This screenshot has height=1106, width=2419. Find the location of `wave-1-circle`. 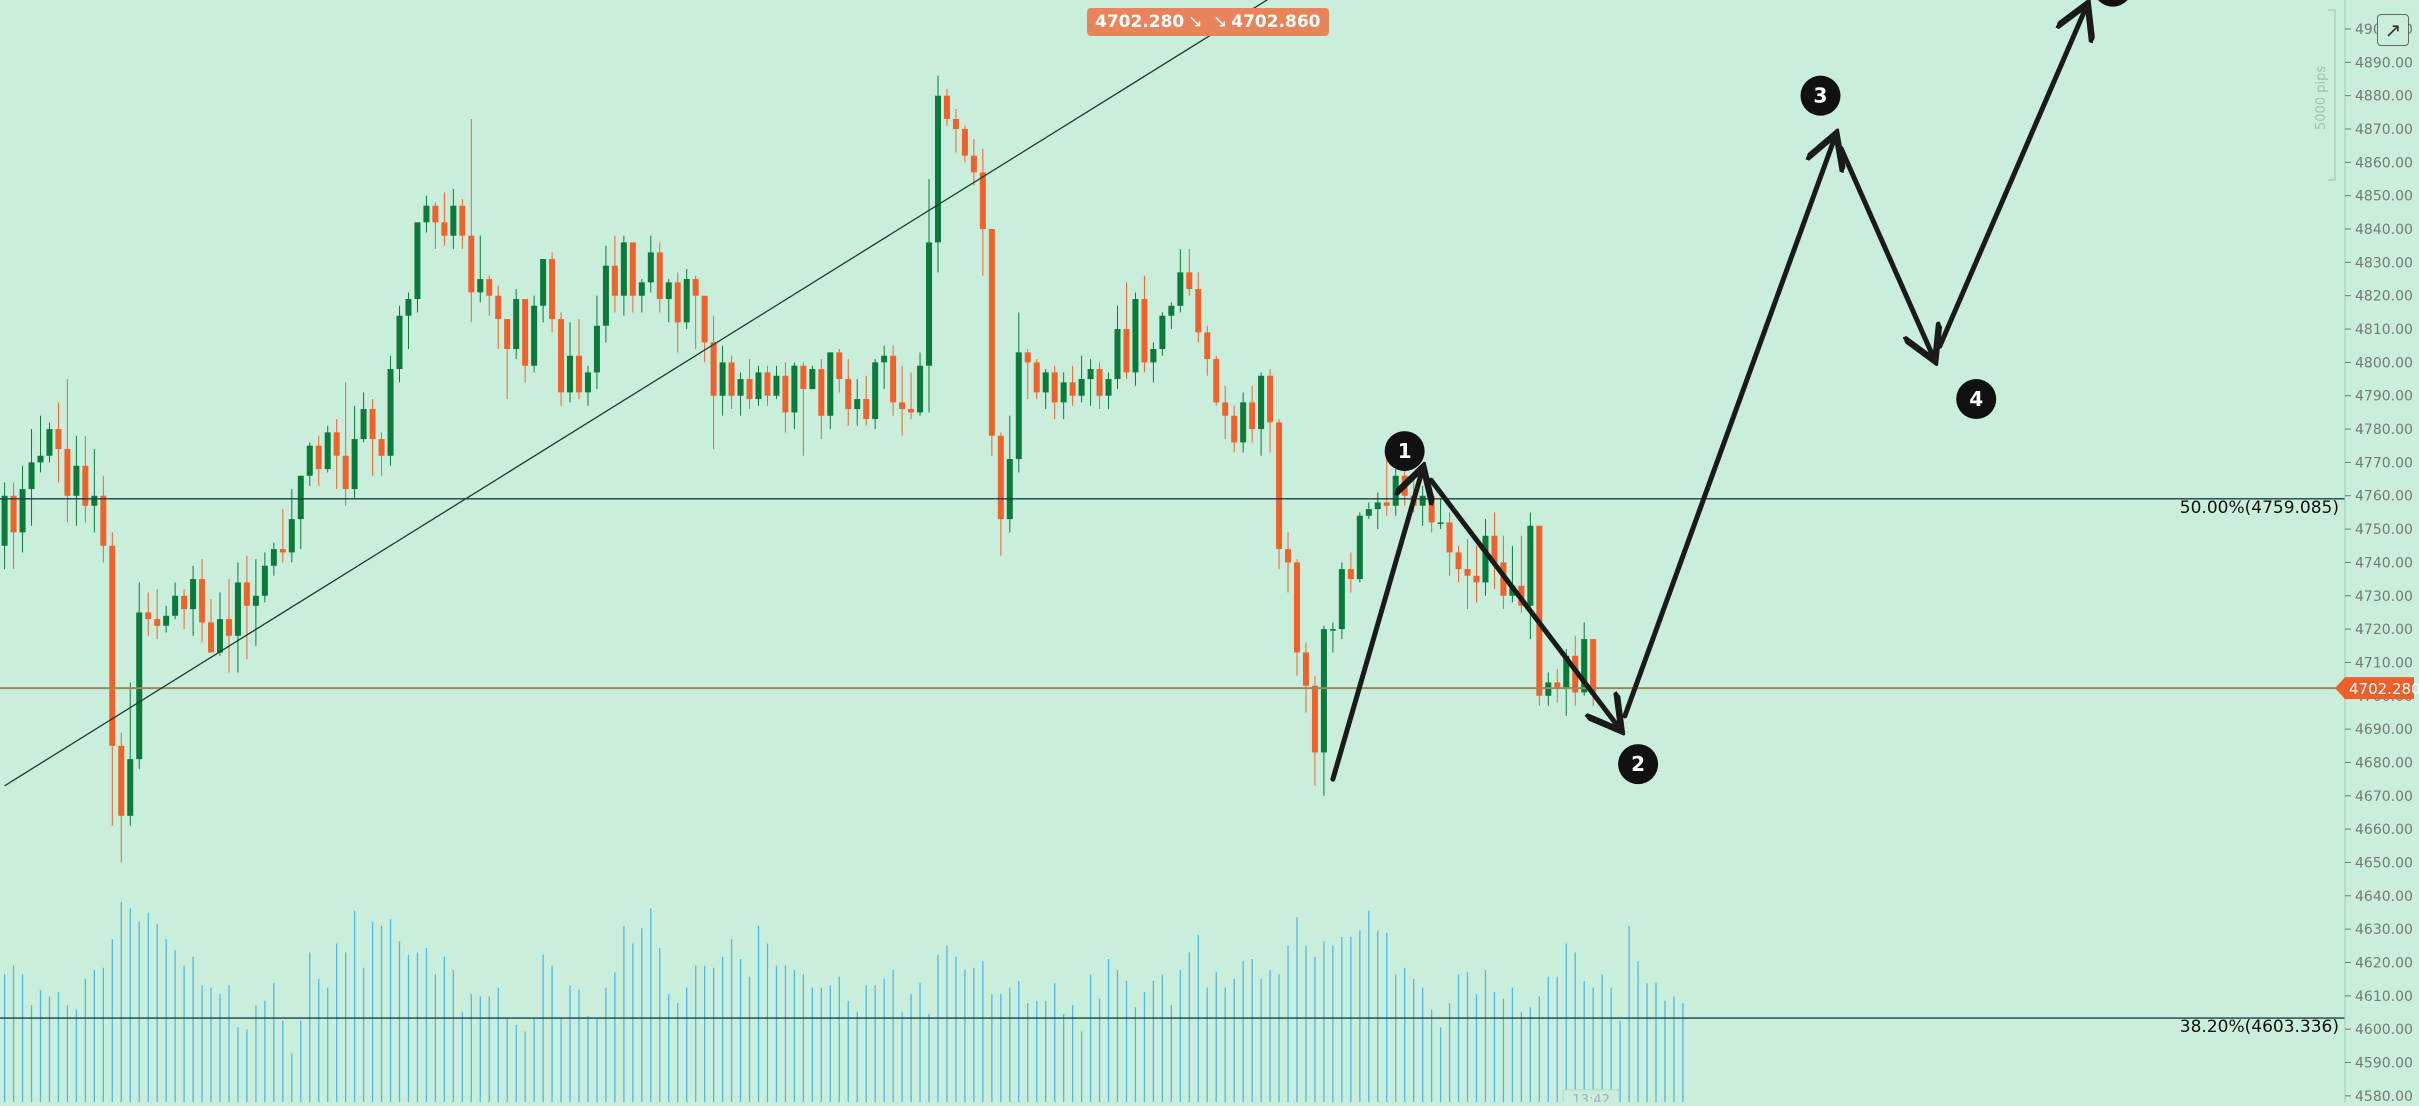

wave-1-circle is located at coordinates (1404, 451).